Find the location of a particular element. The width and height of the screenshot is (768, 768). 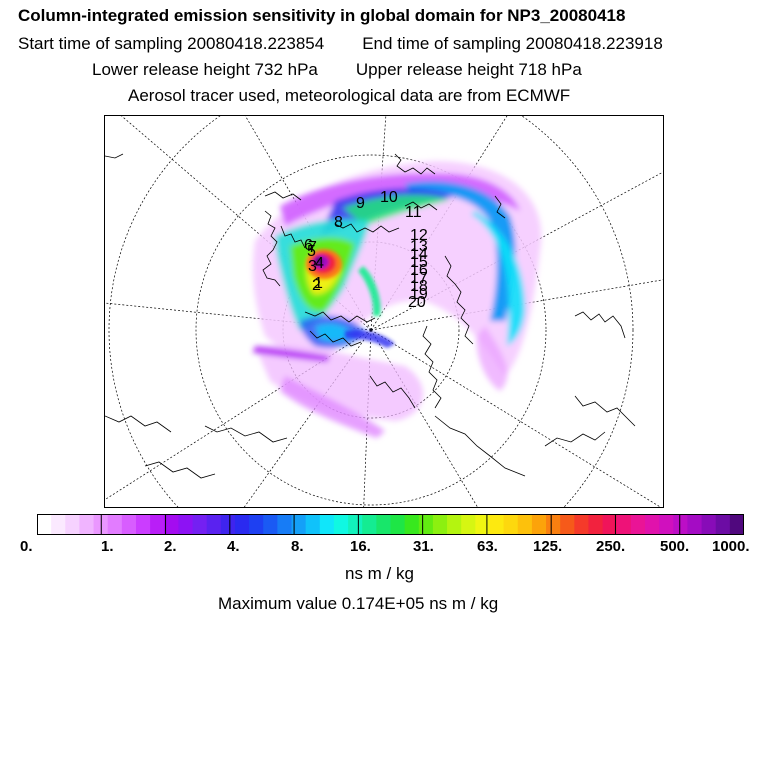

day-label: 7 is located at coordinates (312, 247).